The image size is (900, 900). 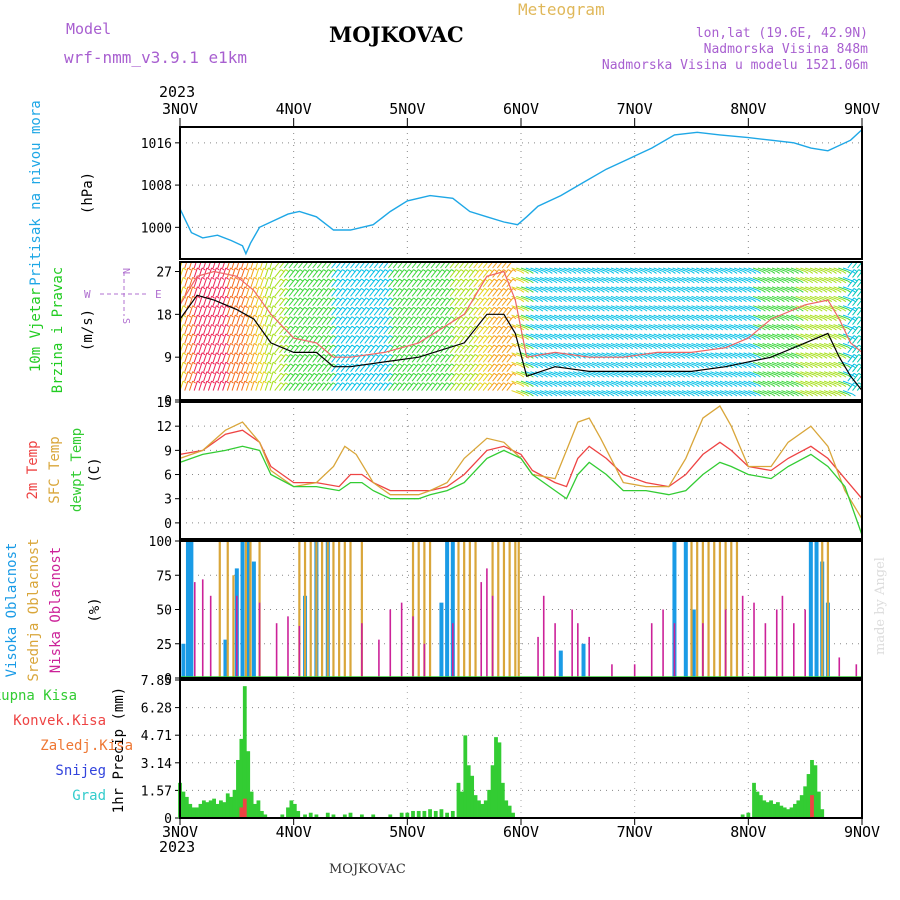 What do you see at coordinates (56, 610) in the screenshot?
I see `cloud-axis-label: Niska Oblacnost` at bounding box center [56, 610].